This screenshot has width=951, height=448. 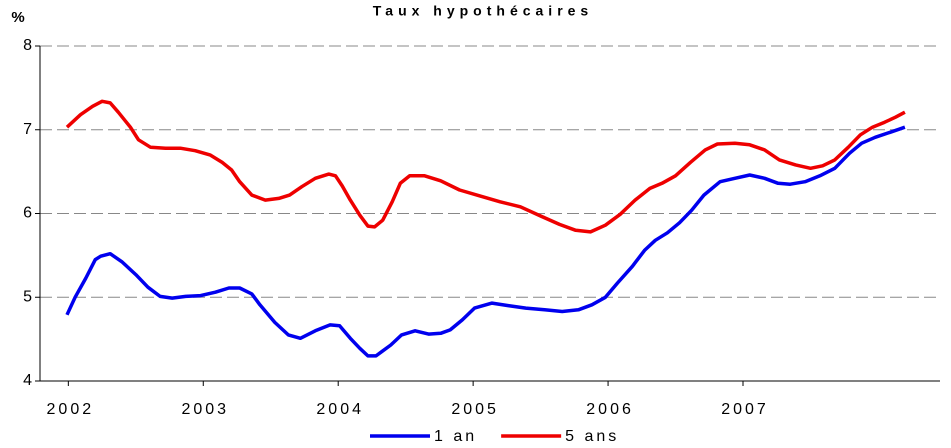 What do you see at coordinates (745, 409) in the screenshot?
I see `x-tick-label: 2007` at bounding box center [745, 409].